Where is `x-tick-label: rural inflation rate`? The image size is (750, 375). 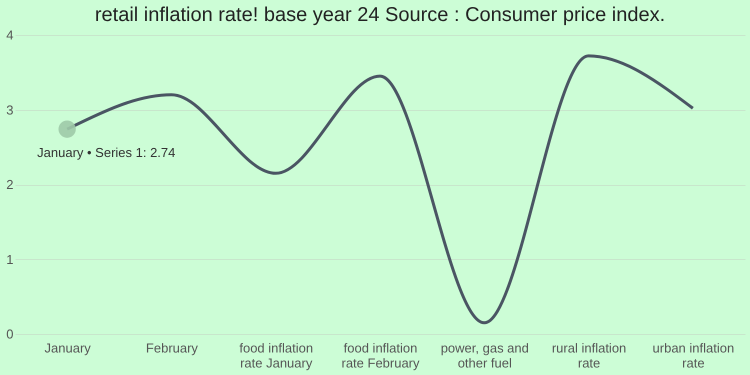
x-tick-label: rural inflation rate is located at coordinates (589, 355).